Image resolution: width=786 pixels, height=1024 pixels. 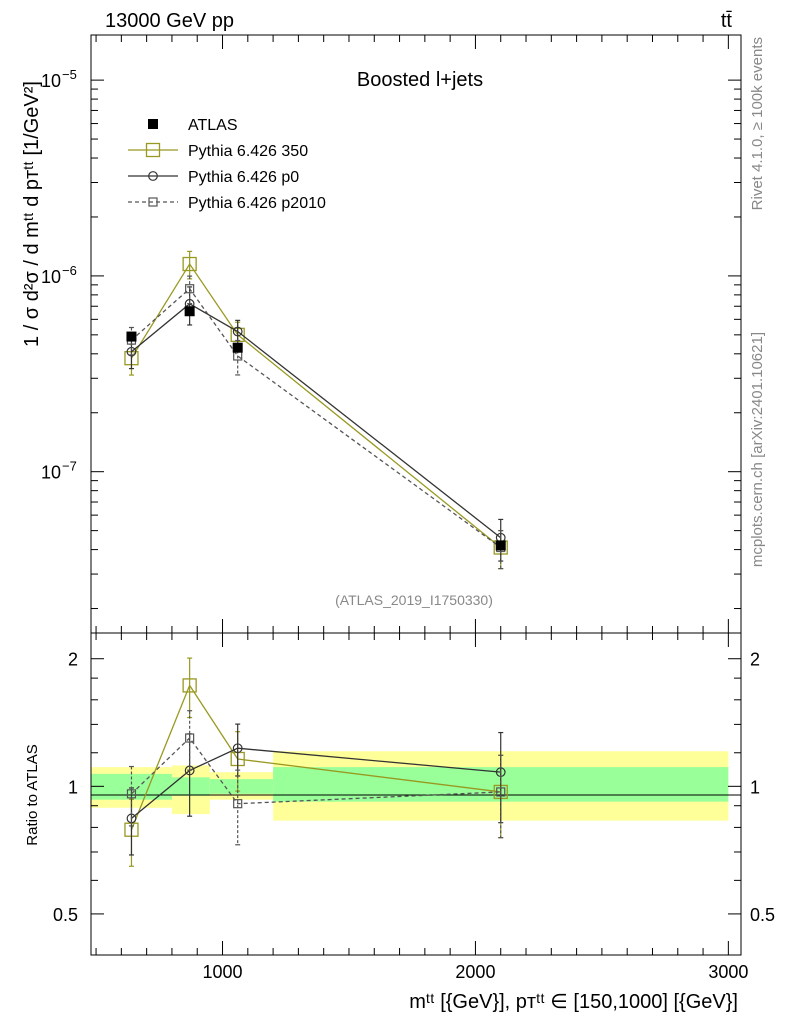 What do you see at coordinates (32, 214) in the screenshot?
I see `y-axis-label: 1 / σ d²σ / d mᵗᵗ d pᴛᵗᵗ [1/GeV²]` at bounding box center [32, 214].